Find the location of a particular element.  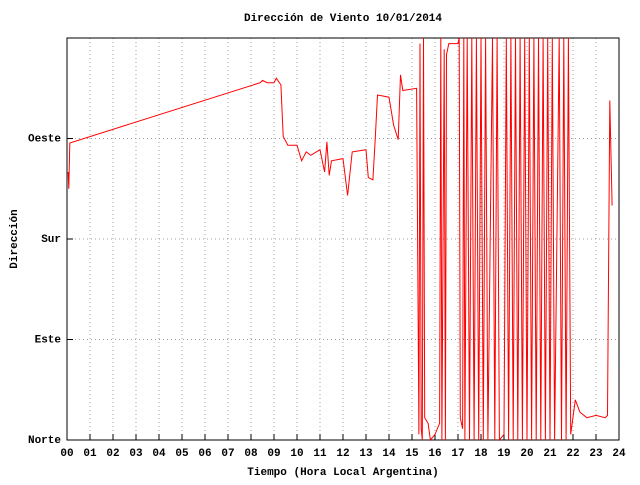

y-axis-label: Dirección is located at coordinates (15, 238).